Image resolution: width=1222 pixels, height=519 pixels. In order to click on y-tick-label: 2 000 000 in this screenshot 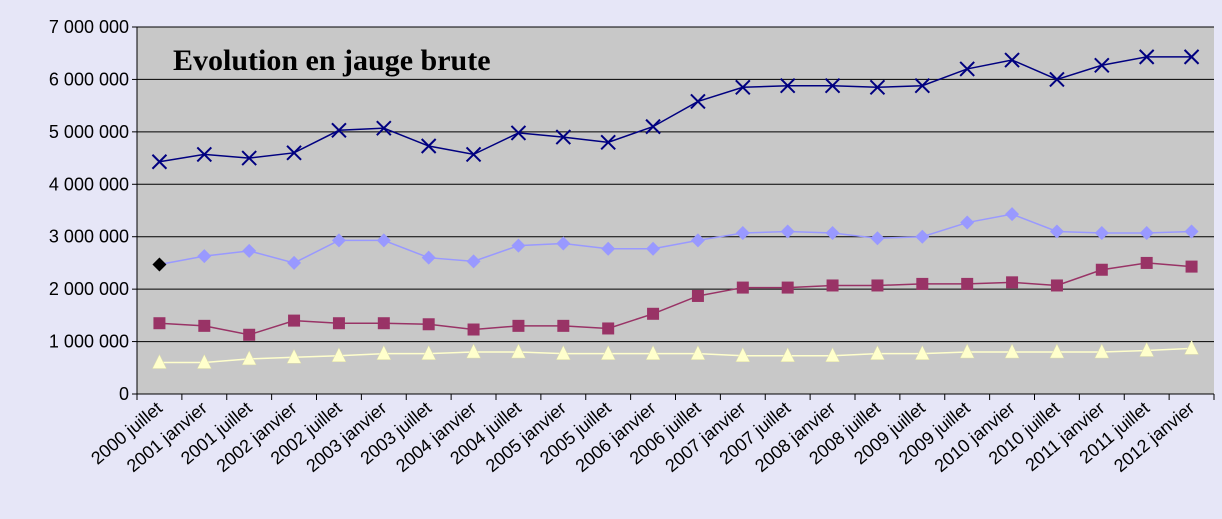, I will do `click(89, 289)`.